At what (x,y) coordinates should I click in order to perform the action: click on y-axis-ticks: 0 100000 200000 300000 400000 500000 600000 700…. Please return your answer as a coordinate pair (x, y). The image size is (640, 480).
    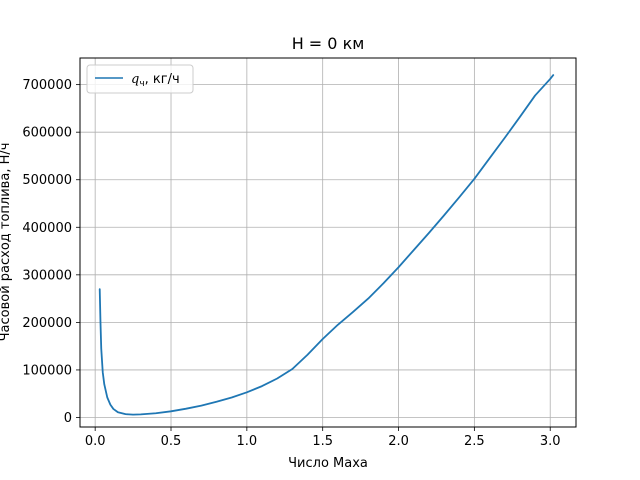
    Looking at the image, I should click on (51, 252).